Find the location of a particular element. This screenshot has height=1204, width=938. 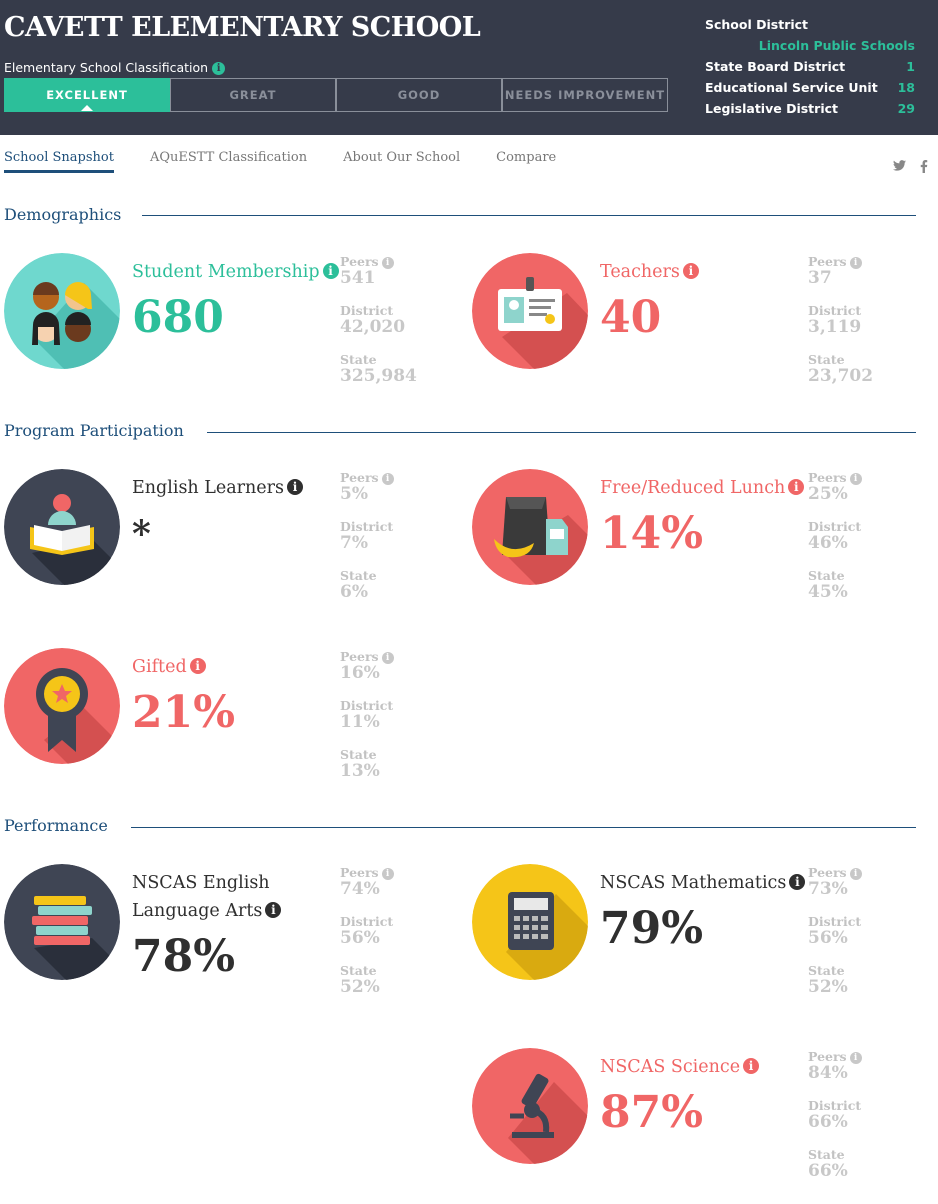

metric-label-text: Gifted is located at coordinates (159, 667).